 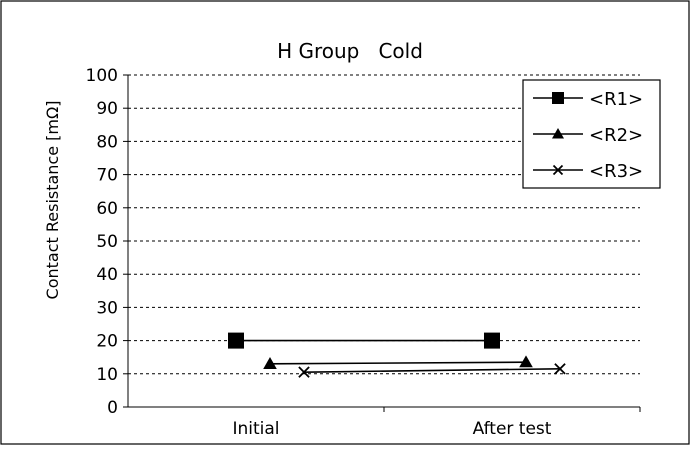 I want to click on y-tick-label: 70, so click(x=107, y=176).